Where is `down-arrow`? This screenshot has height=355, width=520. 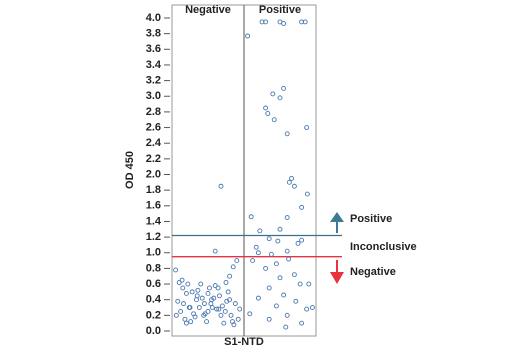 down-arrow is located at coordinates (337, 272).